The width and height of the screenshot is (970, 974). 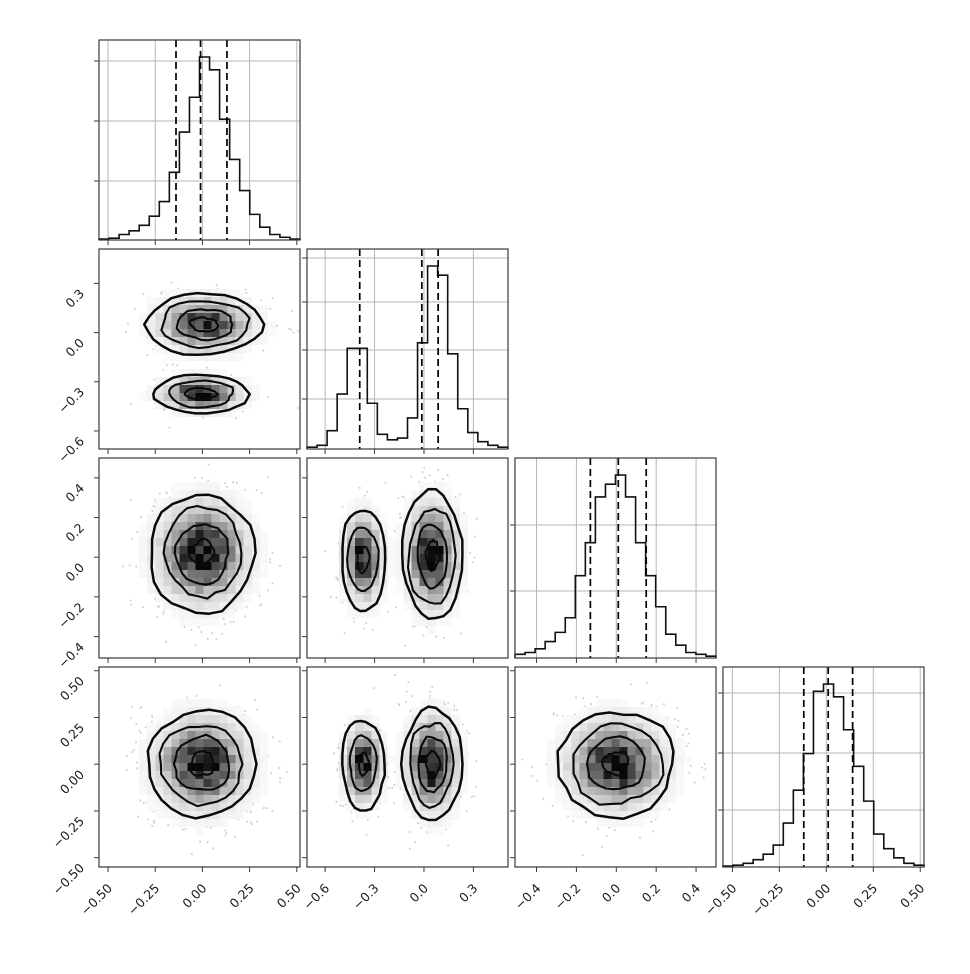 I want to click on y-tick-label: 0.3, so click(x=74, y=298).